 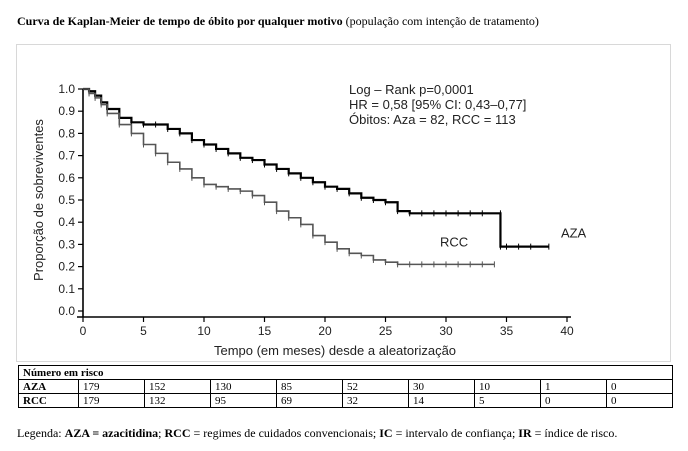 I want to click on legend-aza: AZA = azacitidina, so click(x=111, y=433).